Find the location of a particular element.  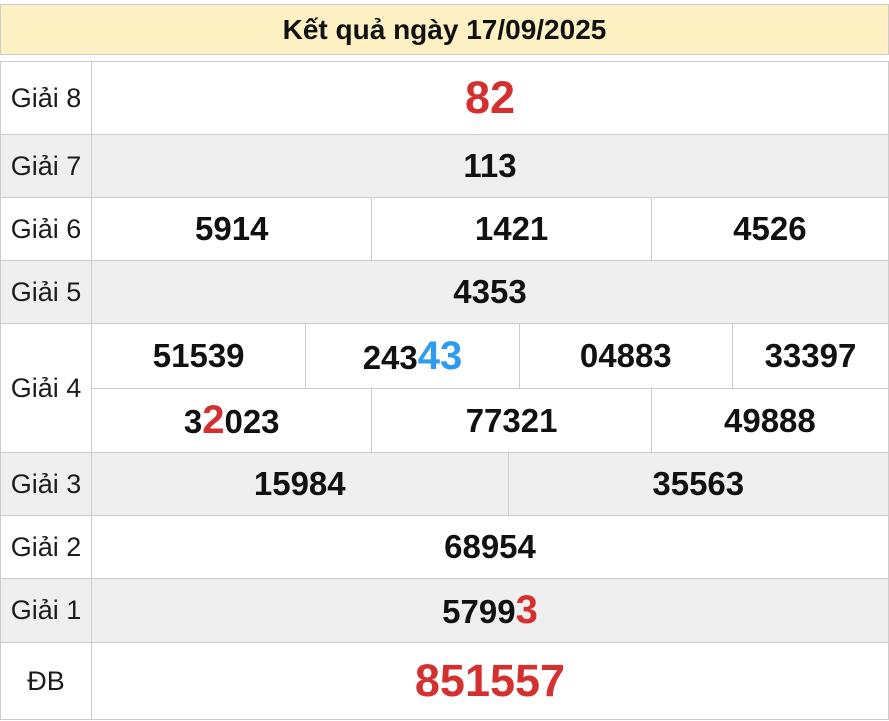

prize-label: Giải 5 is located at coordinates (46, 292).